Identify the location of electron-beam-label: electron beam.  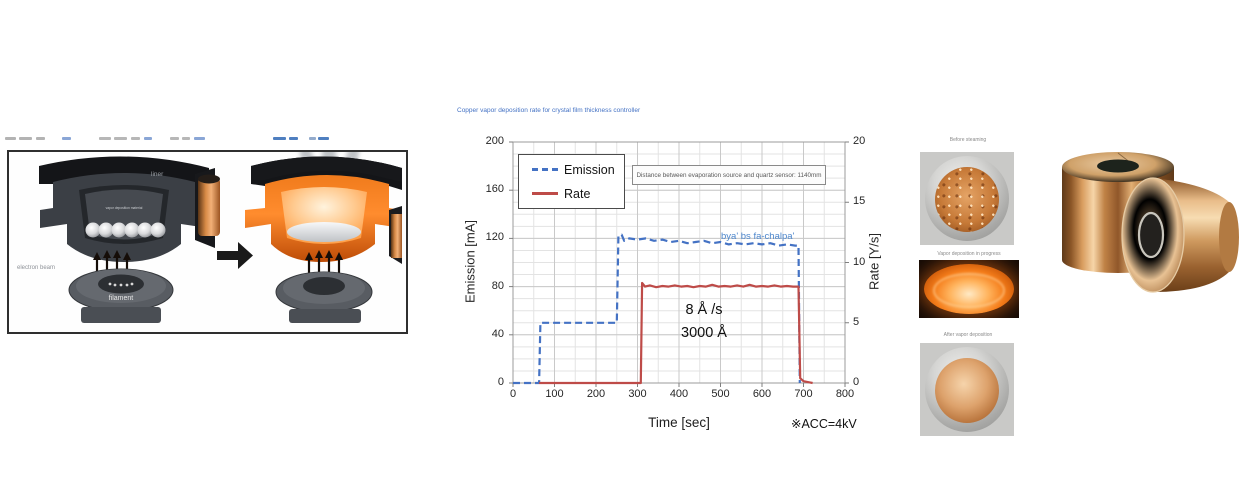
(36, 268).